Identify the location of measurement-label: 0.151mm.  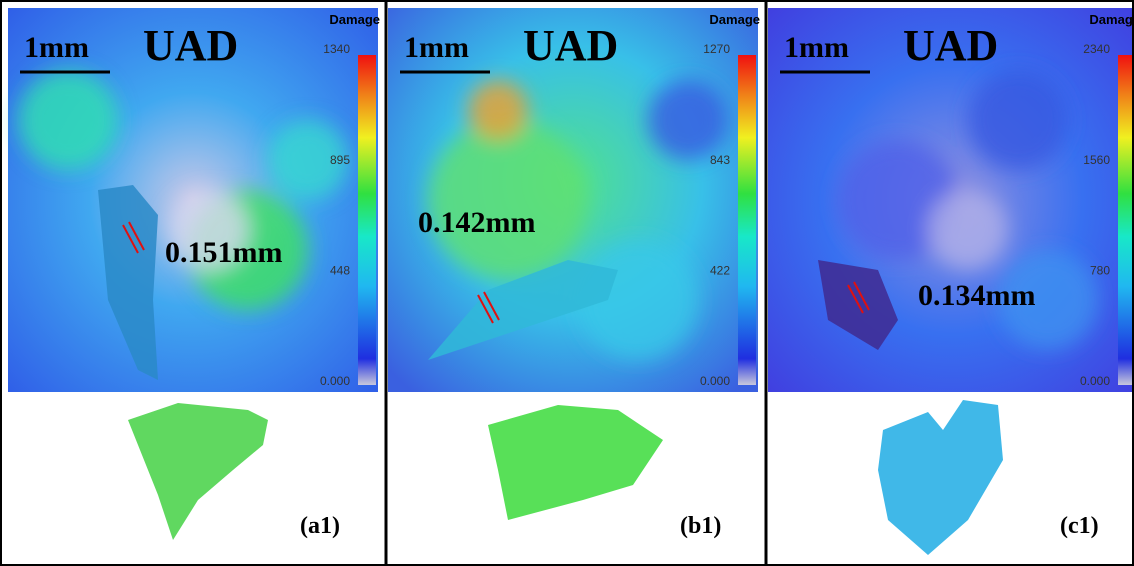
(223, 252).